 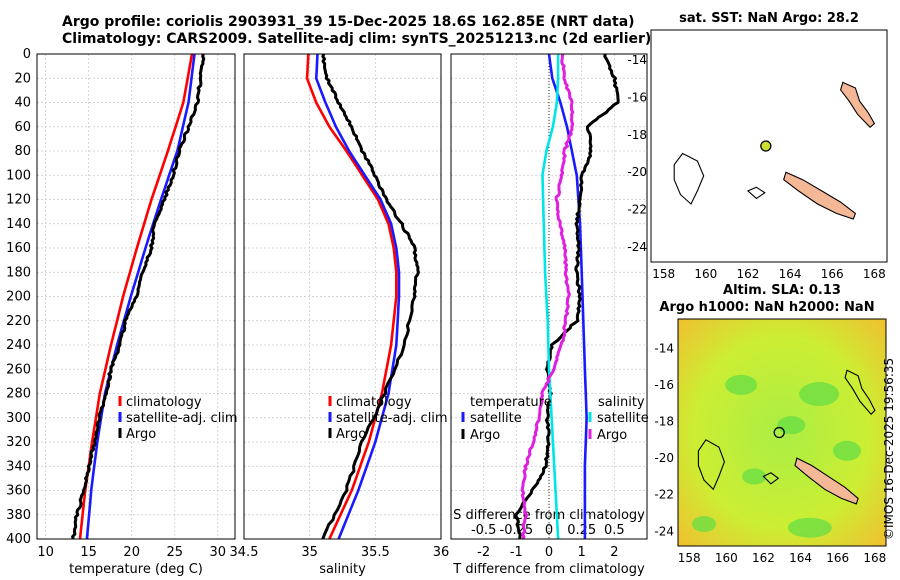 I want to click on x-axis-label: T difference from climatology, so click(x=548, y=569).